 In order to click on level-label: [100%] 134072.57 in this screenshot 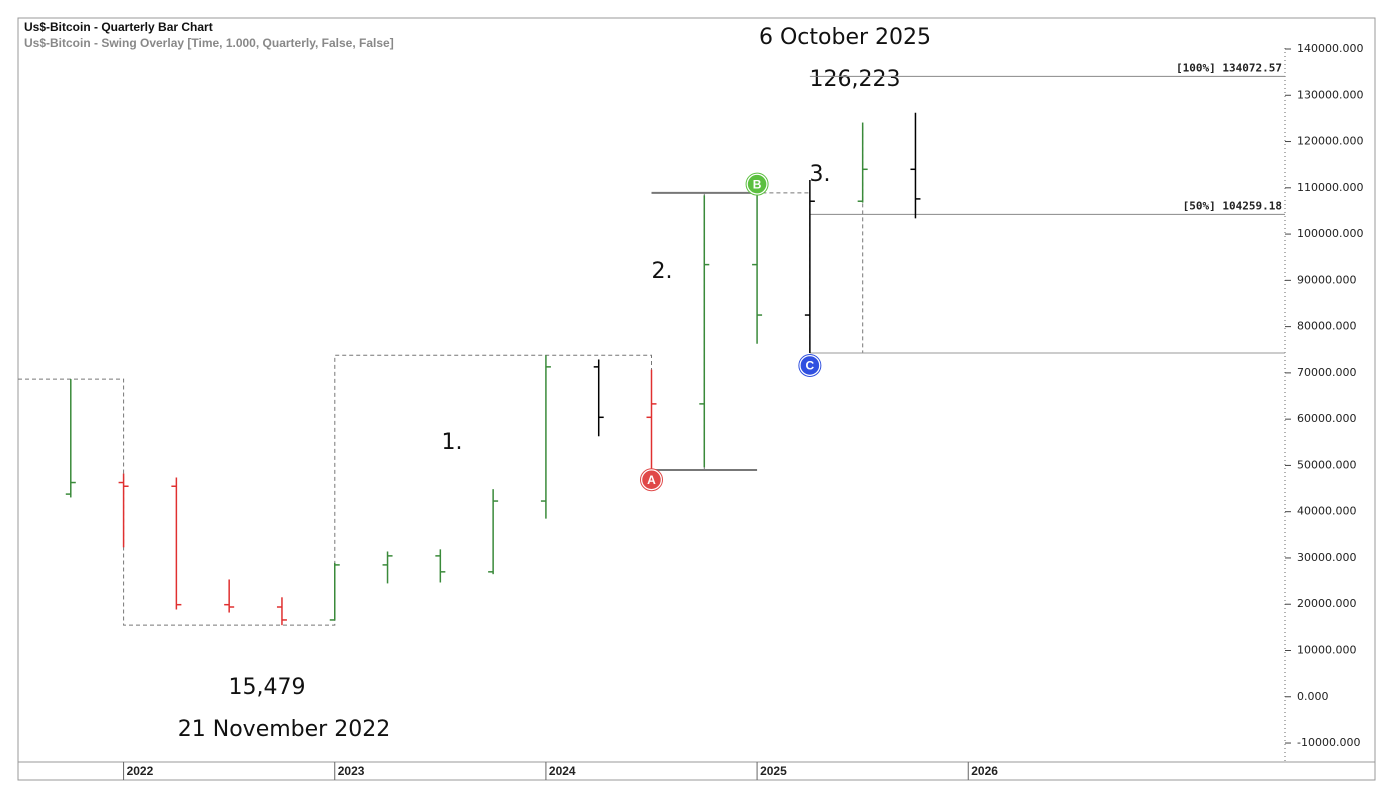, I will do `click(1229, 67)`.